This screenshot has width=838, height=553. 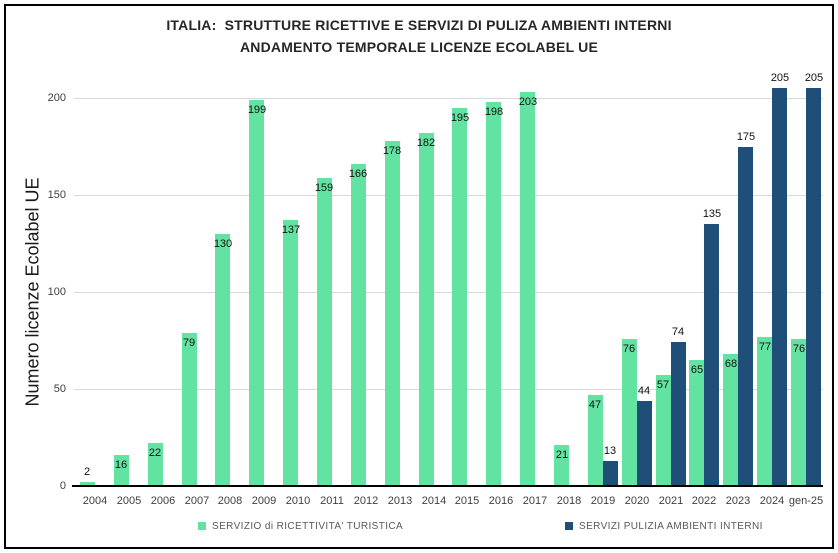 What do you see at coordinates (324, 332) in the screenshot?
I see `bar-green-2011` at bounding box center [324, 332].